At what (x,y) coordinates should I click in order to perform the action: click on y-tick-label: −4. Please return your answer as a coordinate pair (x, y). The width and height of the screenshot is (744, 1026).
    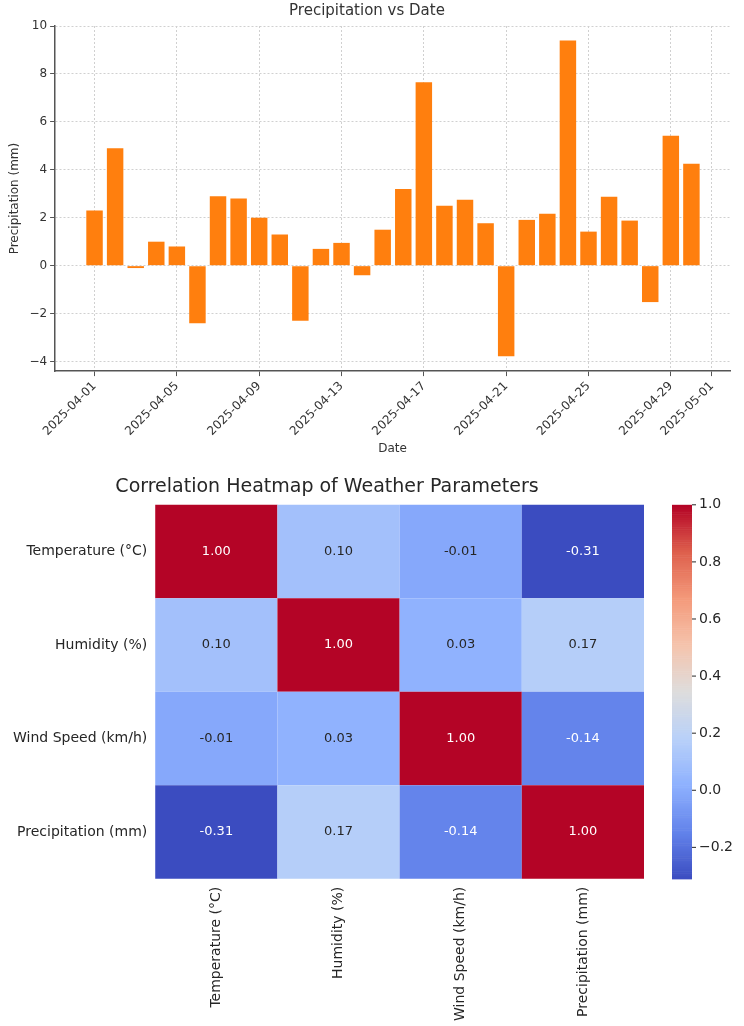
    Looking at the image, I should click on (38, 360).